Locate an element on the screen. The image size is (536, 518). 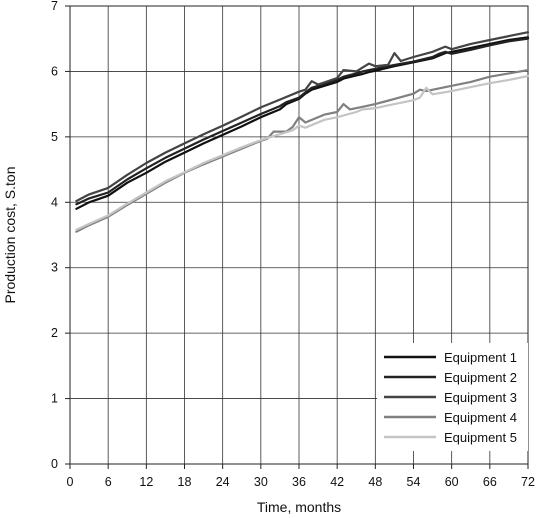
x-tick-label: 36 is located at coordinates (299, 482).